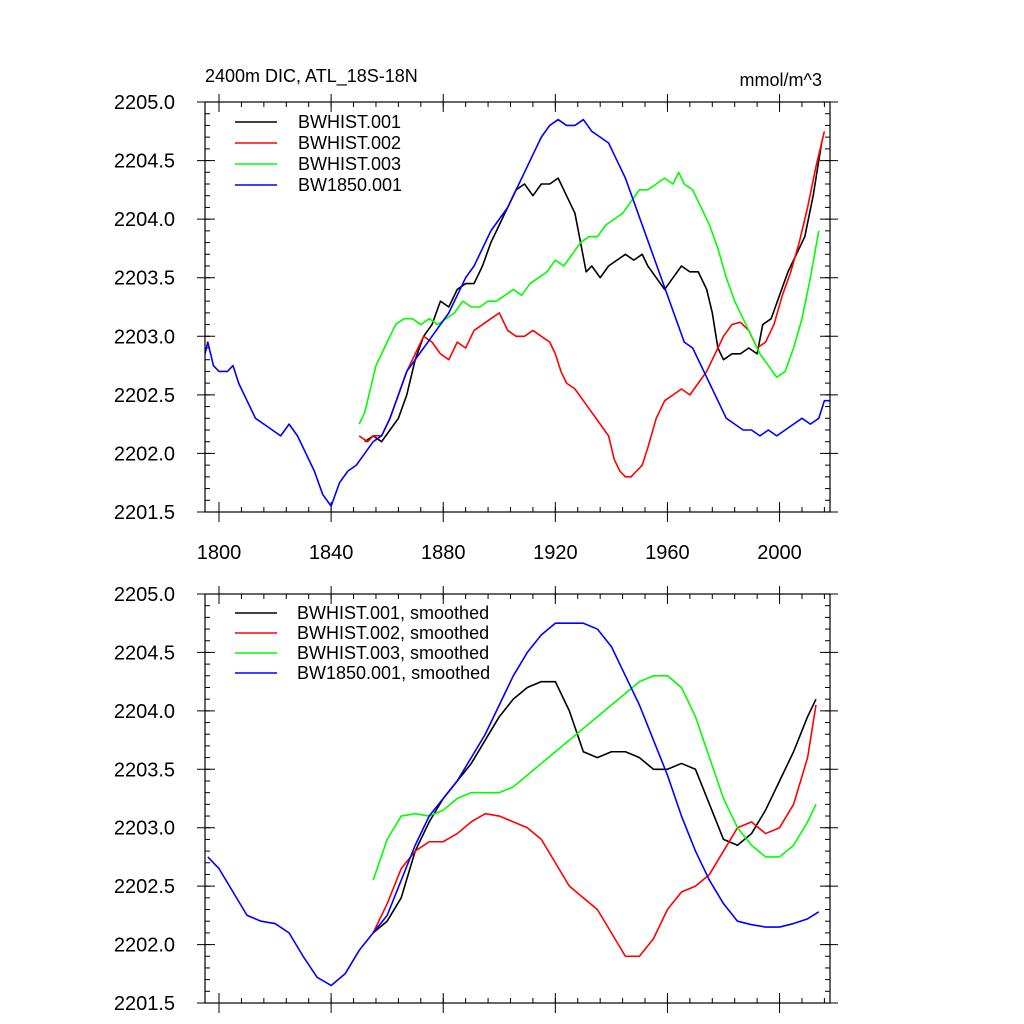 This screenshot has width=1024, height=1024. I want to click on legend-label: BWHIST.003, smoothed, so click(393, 653).